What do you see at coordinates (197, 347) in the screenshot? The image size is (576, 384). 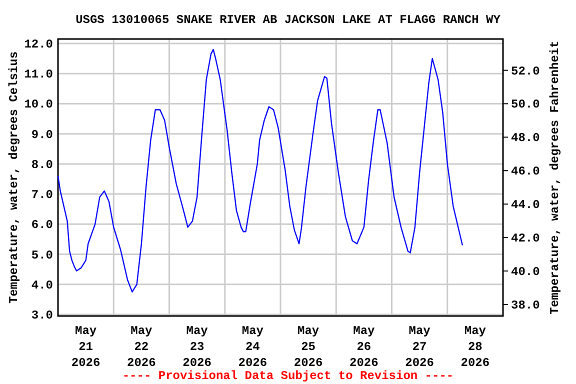 I see `x-tick-label: May 23 2026` at bounding box center [197, 347].